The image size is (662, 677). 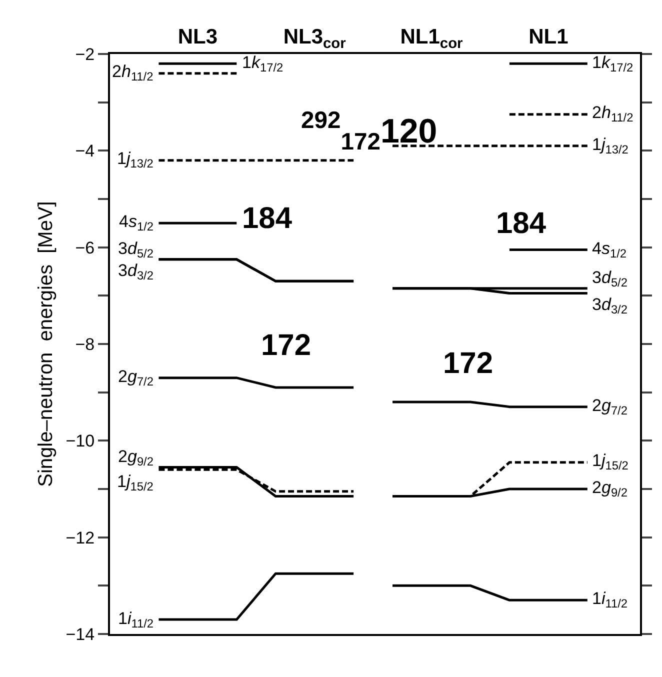 What do you see at coordinates (85, 151) in the screenshot?
I see `y-tick-label: −4` at bounding box center [85, 151].